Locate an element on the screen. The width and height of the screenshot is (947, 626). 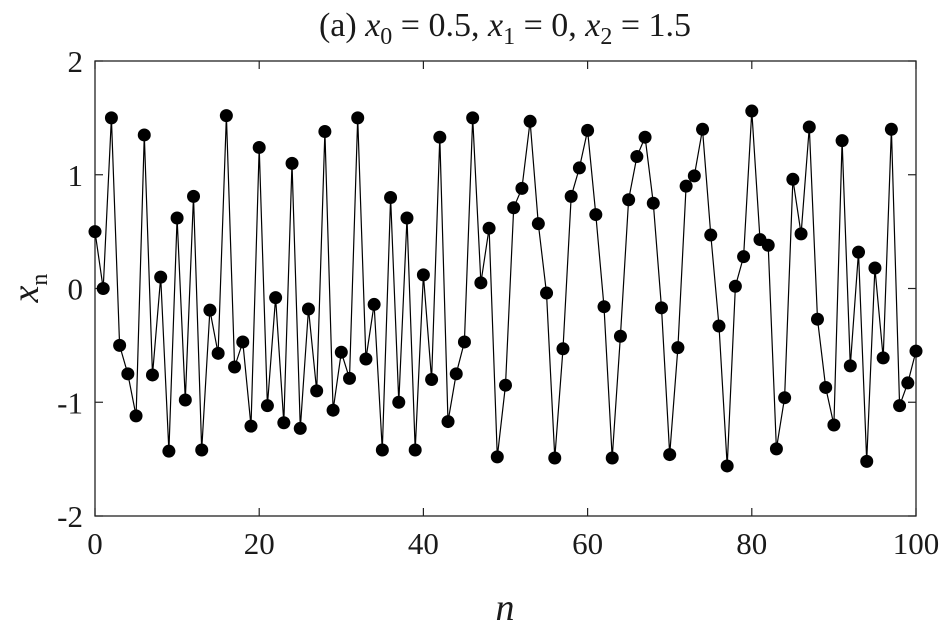
y-axis-label: xn is located at coordinates (29, 289).